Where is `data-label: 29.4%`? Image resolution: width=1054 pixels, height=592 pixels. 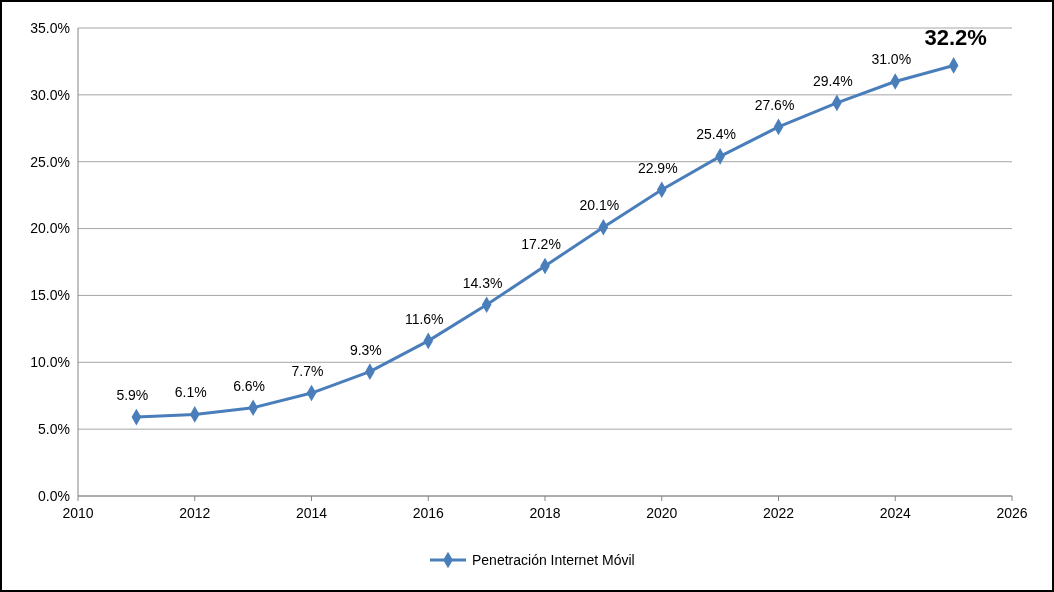 data-label: 29.4% is located at coordinates (833, 80).